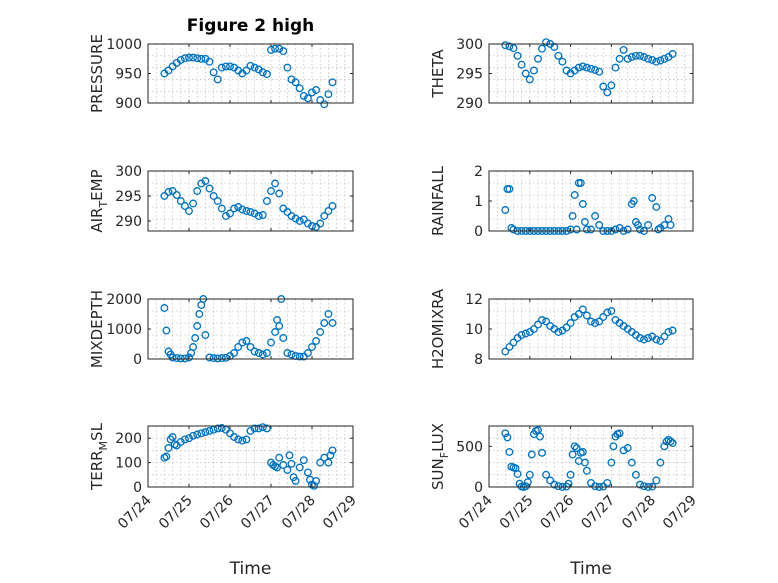 The width and height of the screenshot is (778, 583). I want to click on y-axis-label-main: SUN, so click(438, 474).